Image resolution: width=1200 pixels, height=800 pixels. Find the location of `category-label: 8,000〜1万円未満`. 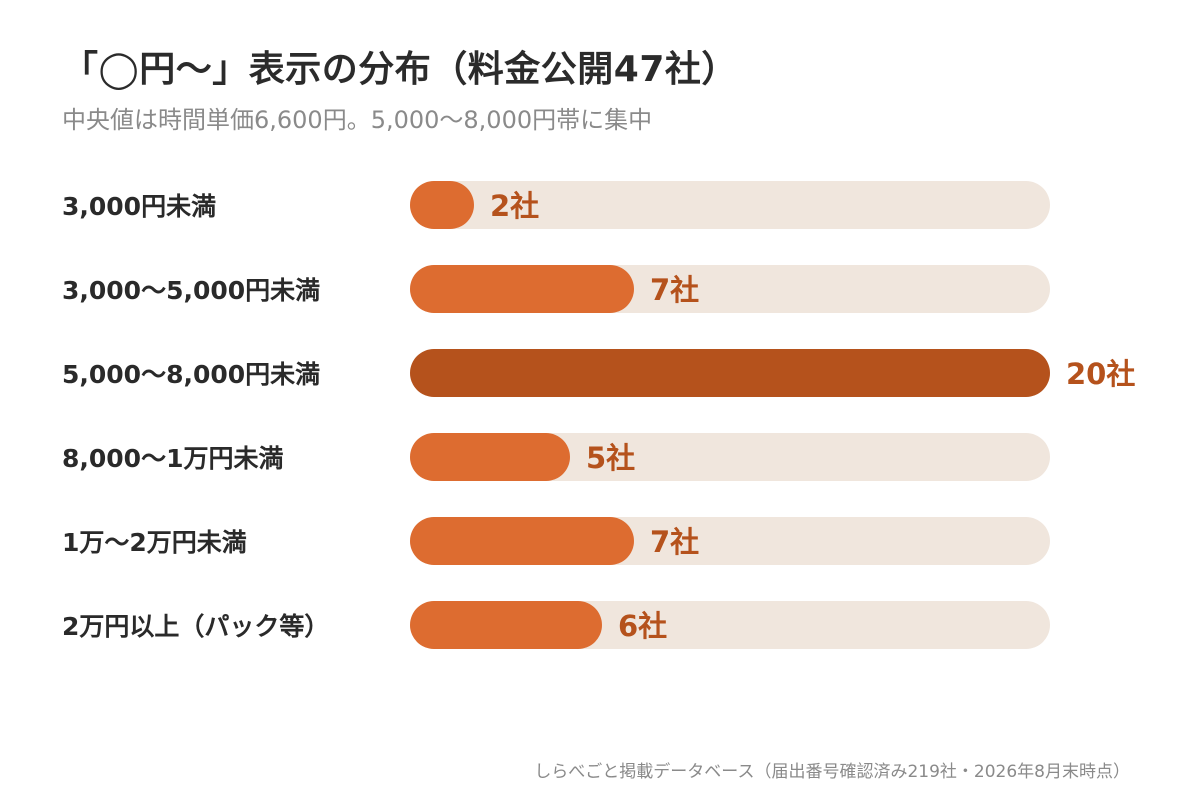

category-label: 8,000〜1万円未満 is located at coordinates (172, 458).